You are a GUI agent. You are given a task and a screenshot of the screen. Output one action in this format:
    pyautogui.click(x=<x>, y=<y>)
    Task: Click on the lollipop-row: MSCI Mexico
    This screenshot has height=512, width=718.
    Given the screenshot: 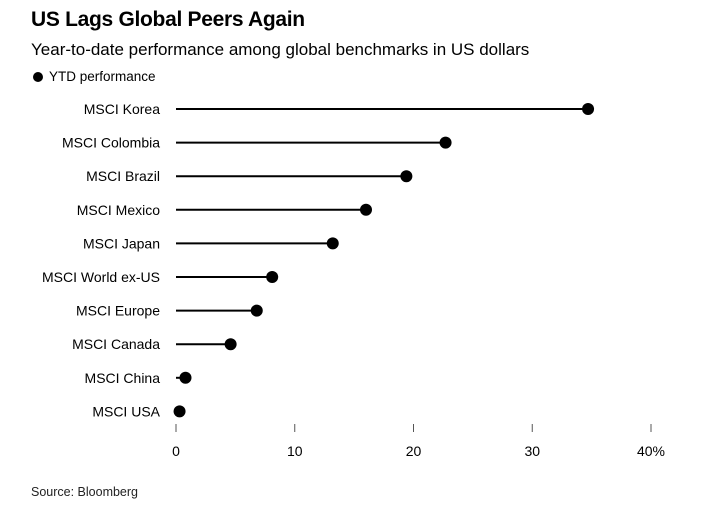 What is the action you would take?
    pyautogui.click(x=224, y=210)
    